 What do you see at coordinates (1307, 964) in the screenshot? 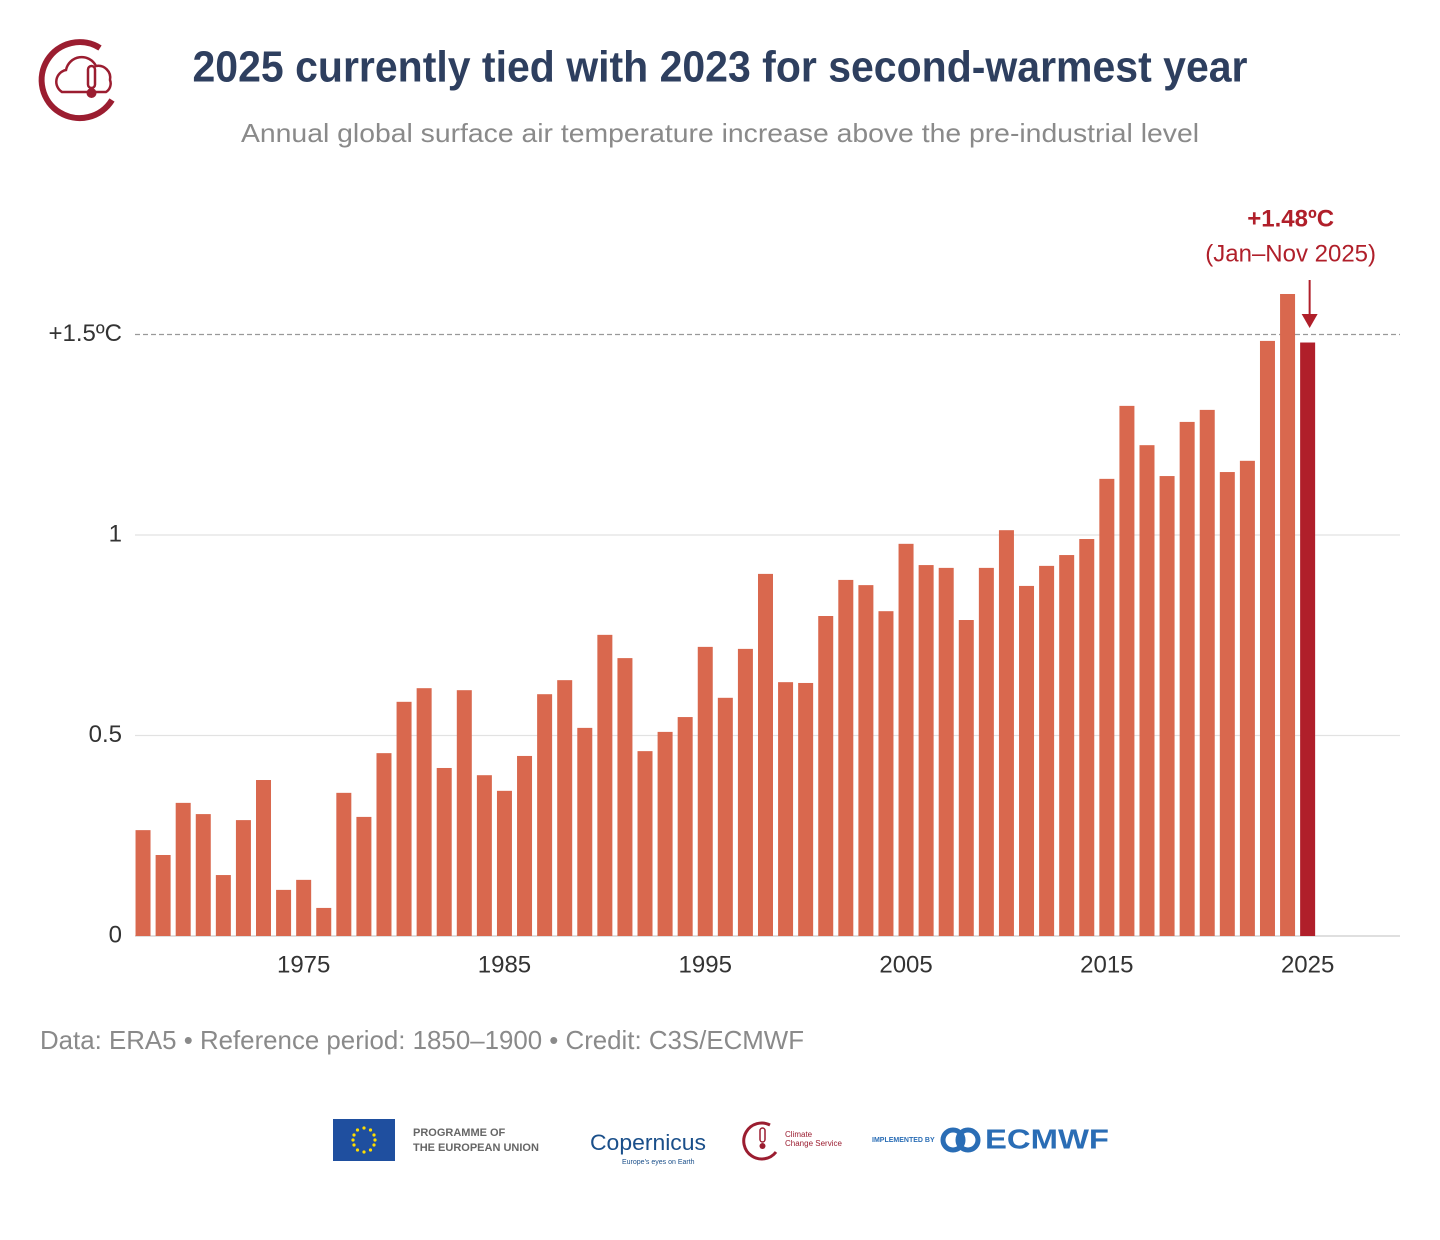
I see `x-tick-label: 2025` at bounding box center [1307, 964].